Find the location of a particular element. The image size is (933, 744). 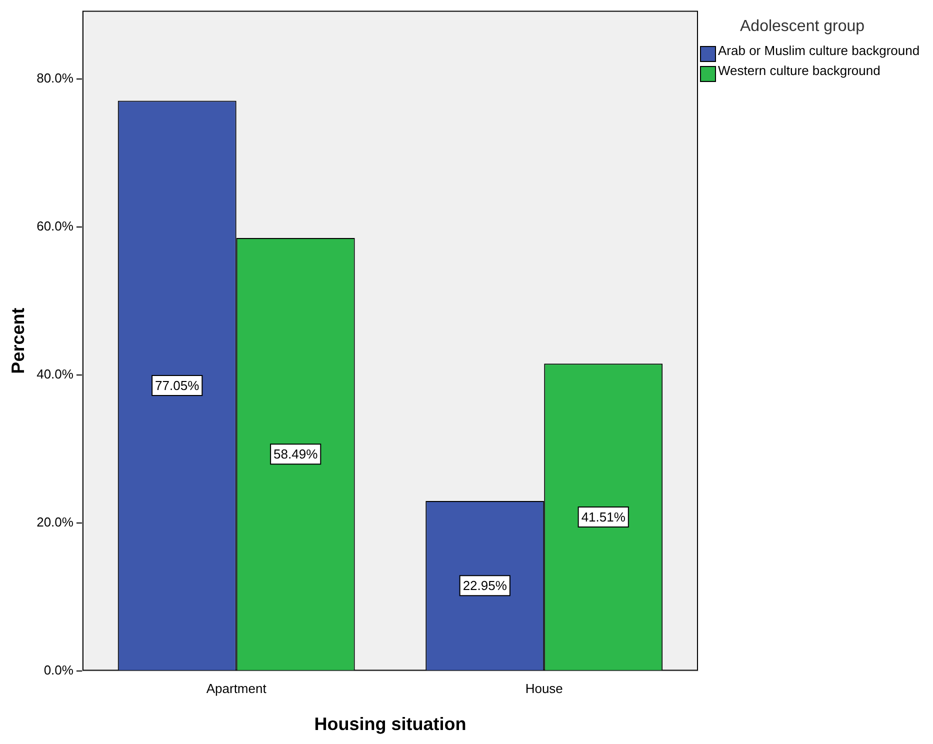

data-label: 77.05% is located at coordinates (177, 386).